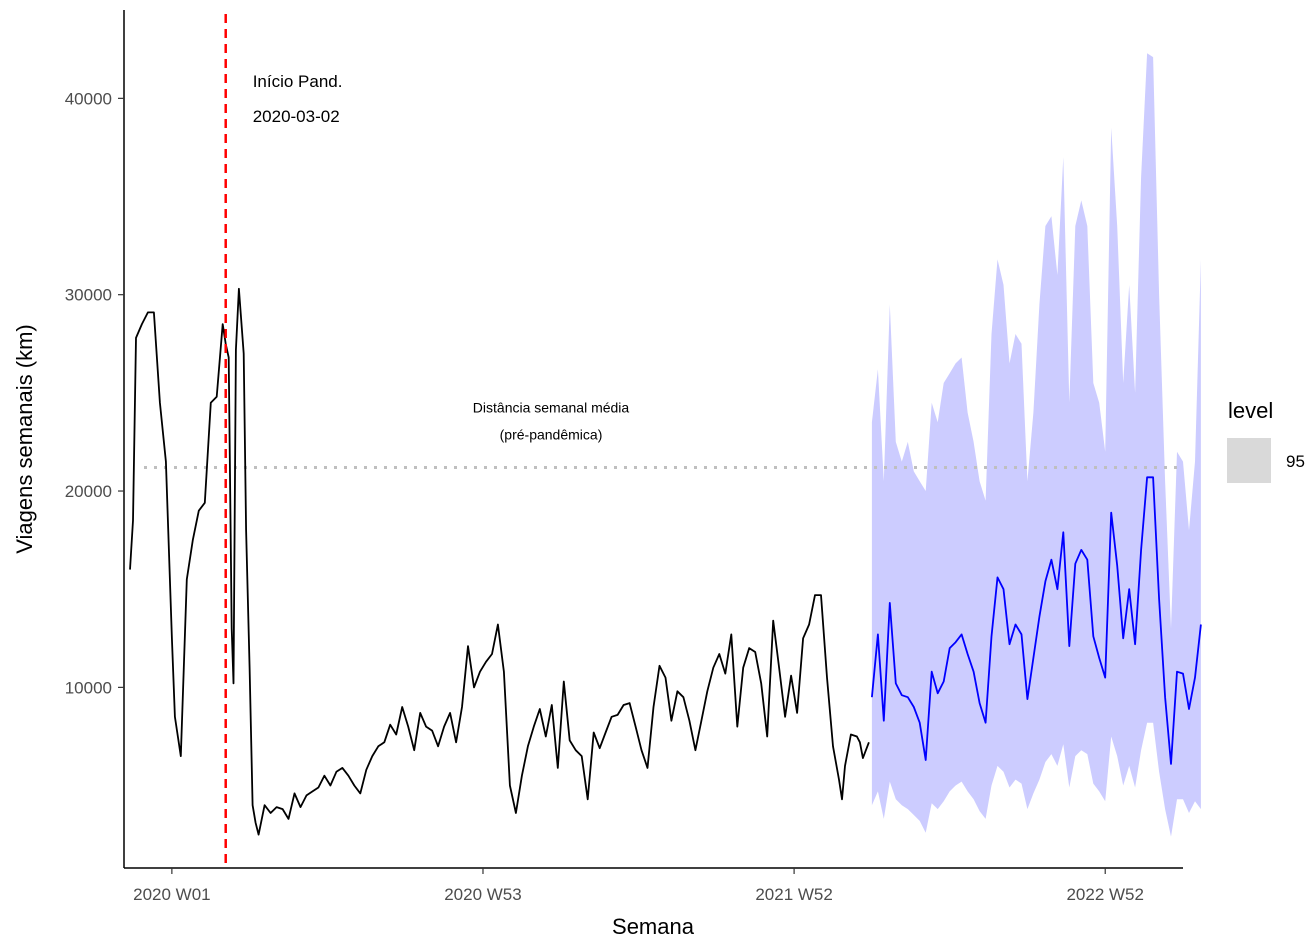  I want to click on legend-title: level, so click(1250, 410).